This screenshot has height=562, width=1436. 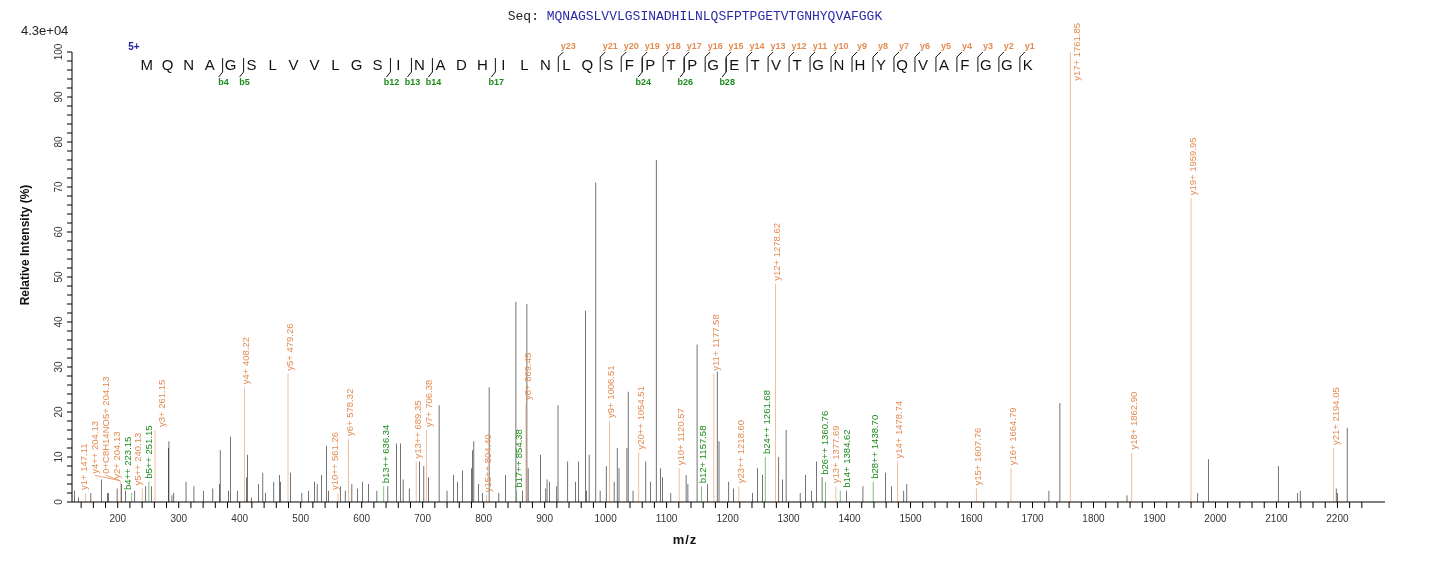 I want to click on y-axis-title: Relative Intensity (%), so click(x=25, y=245).